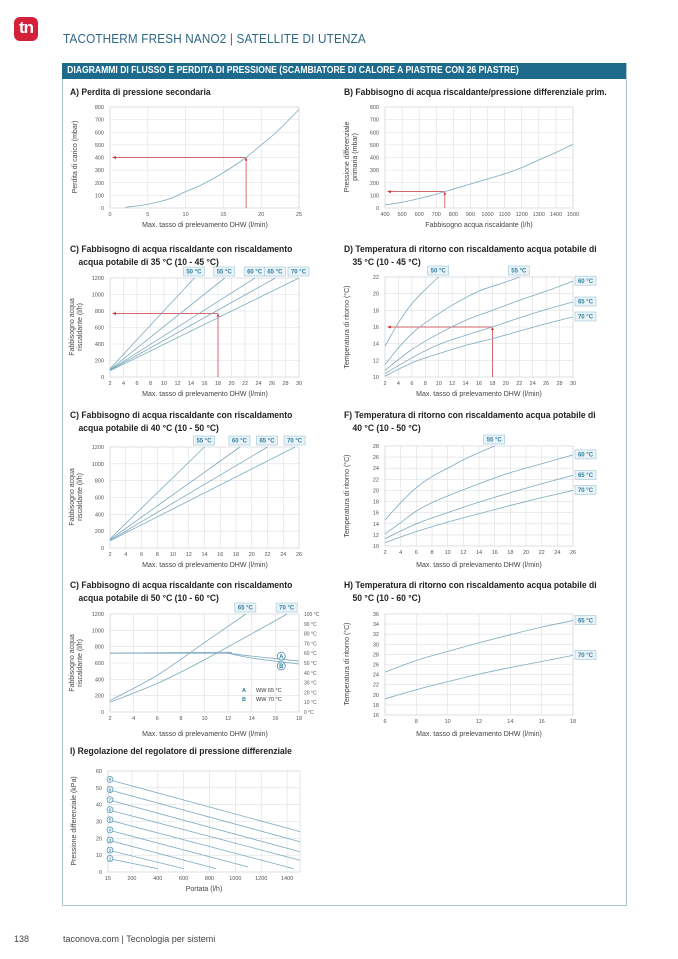 This screenshot has height=959, width=678. What do you see at coordinates (573, 722) in the screenshot?
I see `x-tick-label: 18` at bounding box center [573, 722].